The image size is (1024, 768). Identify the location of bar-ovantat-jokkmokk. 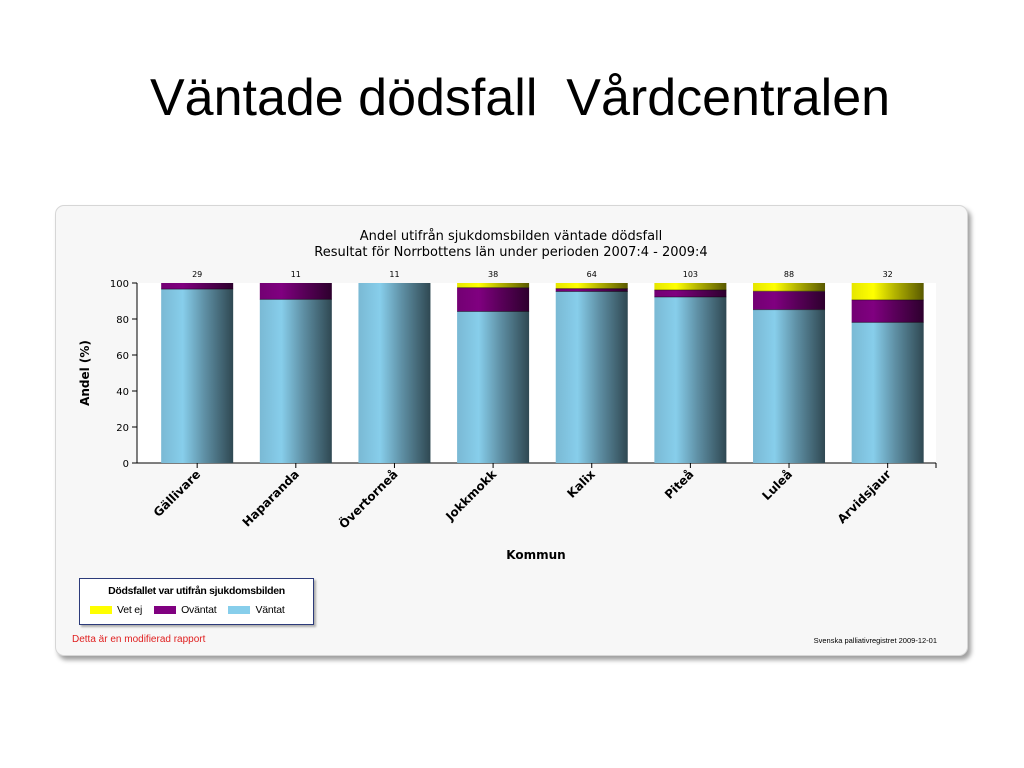
(493, 299).